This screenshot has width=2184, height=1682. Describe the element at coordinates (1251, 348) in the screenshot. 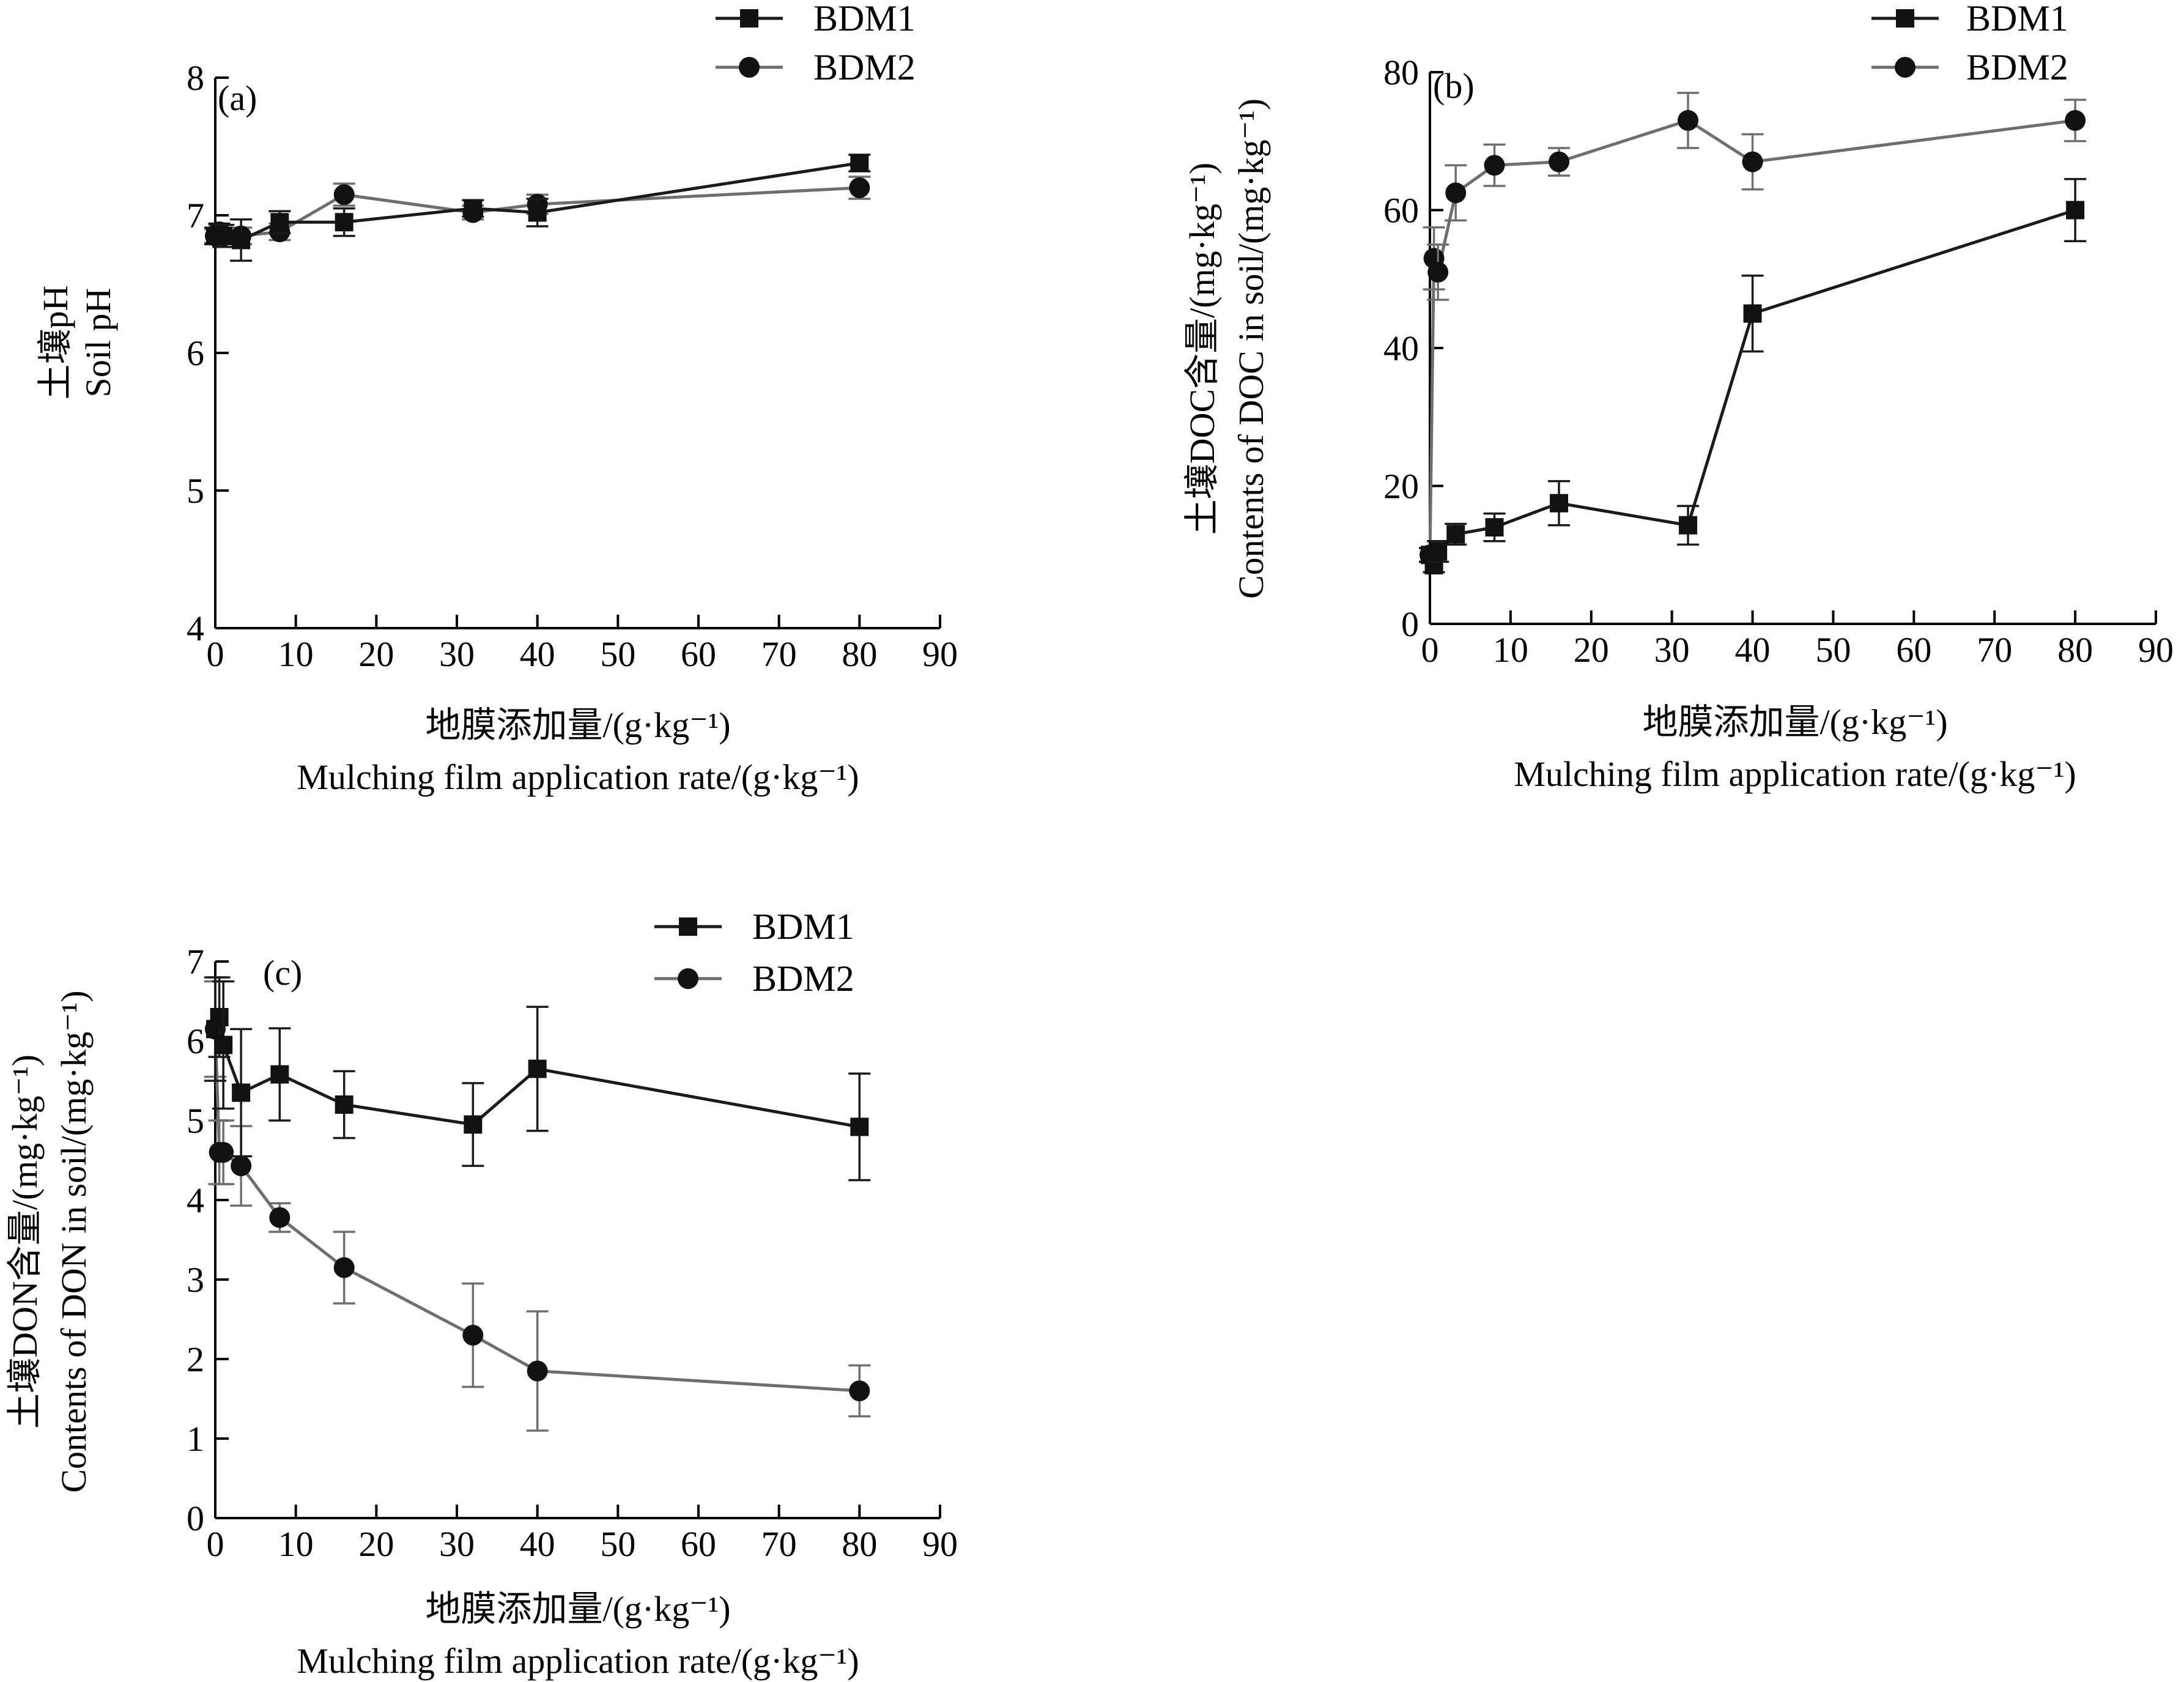

I see `y-axis-title-en: Contents of DOC in soil/(mg·kg⁻¹)` at that location.